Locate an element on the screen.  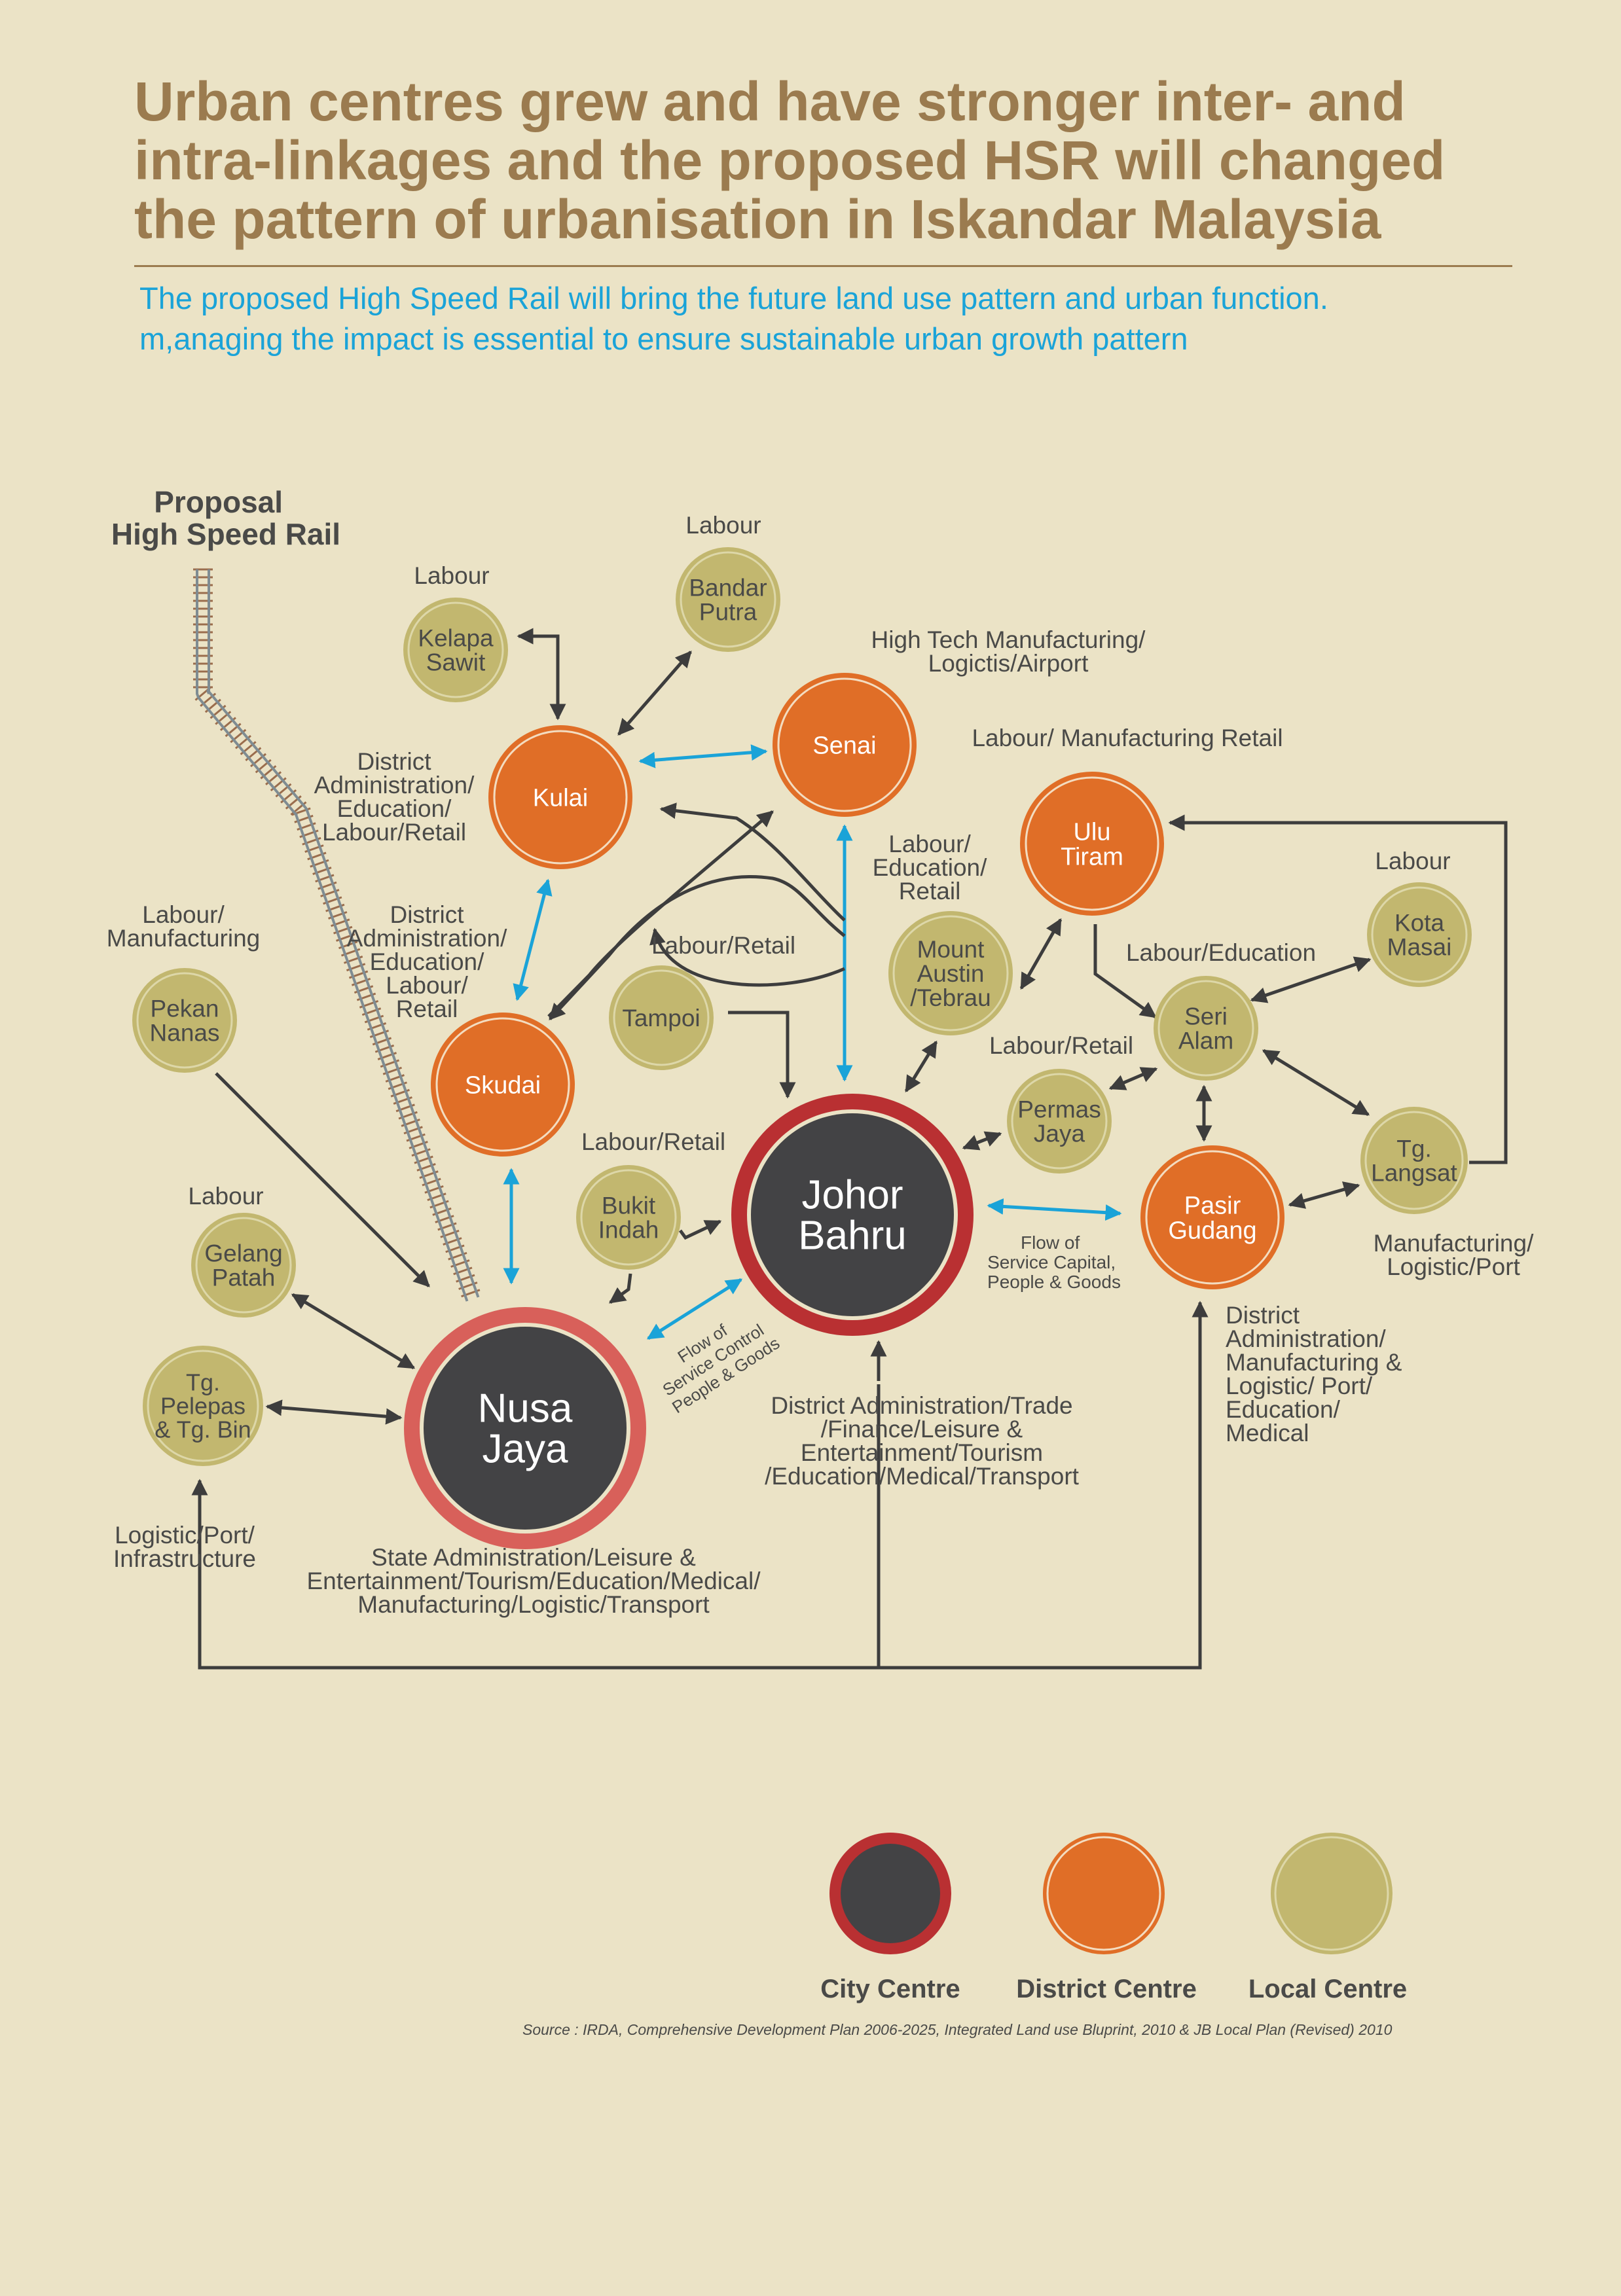
function-pekan-nanas: Labour/Manufacturing is located at coordinates (183, 926).